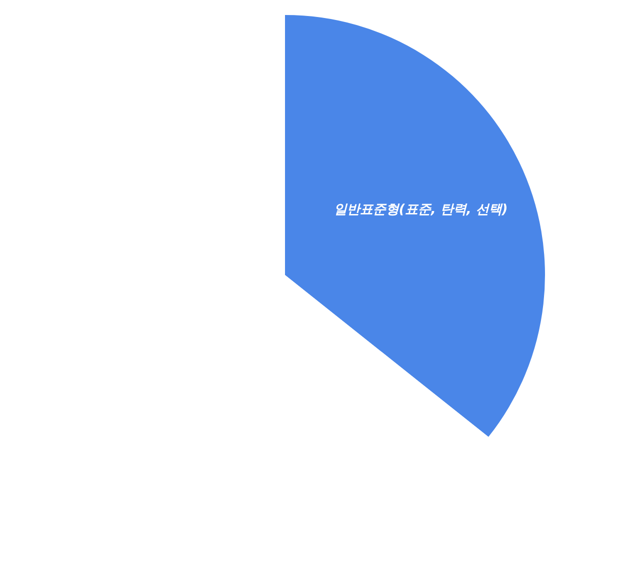 The width and height of the screenshot is (621, 573). What do you see at coordinates (421, 210) in the screenshot?
I see `slice-label: 일반표준형(표준, 탄력, 선택)` at bounding box center [421, 210].